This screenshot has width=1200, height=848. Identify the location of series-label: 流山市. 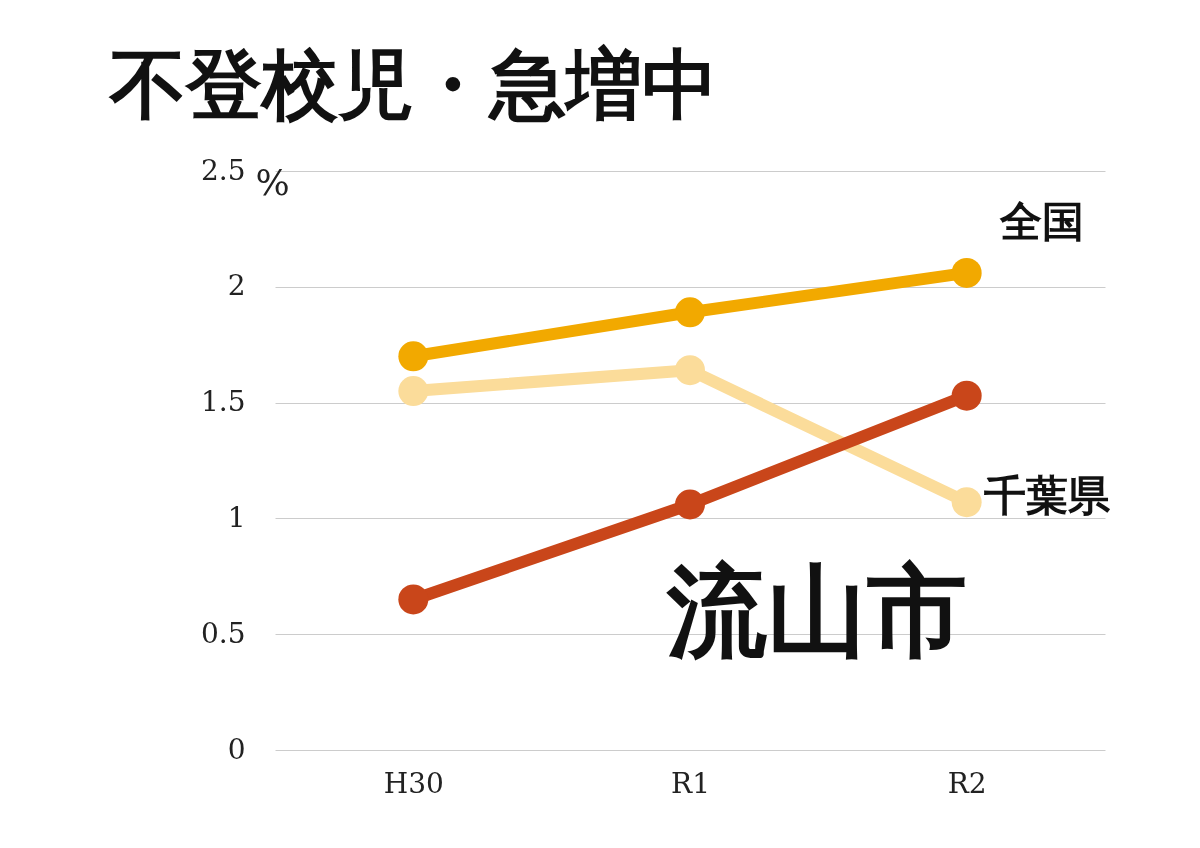
(816, 610).